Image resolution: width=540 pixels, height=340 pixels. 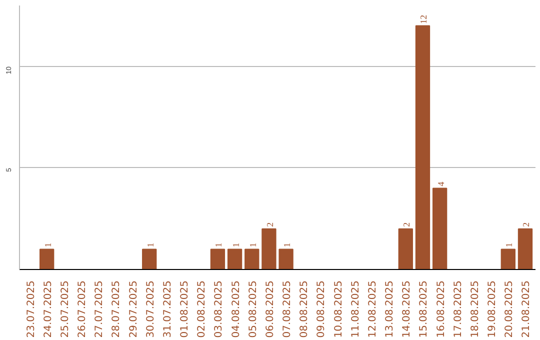 I want to click on x-tick-label: 26.07.2025, so click(x=82, y=309).